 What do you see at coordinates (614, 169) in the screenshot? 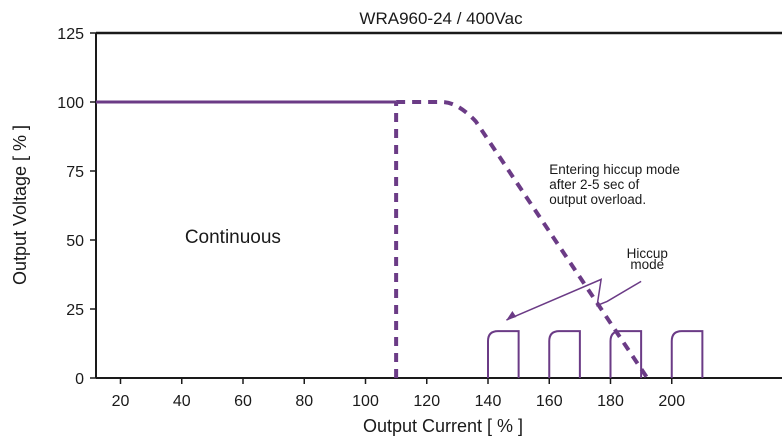
I see `annotation-text: Entering hiccup mode` at bounding box center [614, 169].